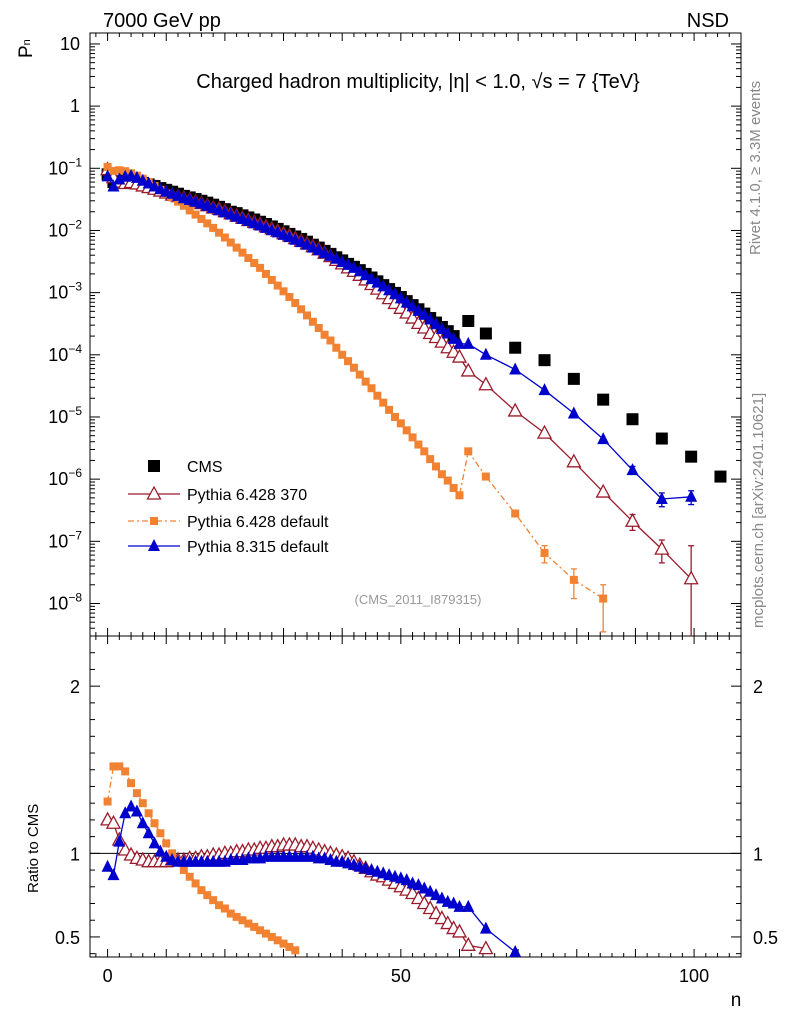 The image size is (786, 1024). I want to click on rivet-label: Rivet 4.1.0, ≥ 3.3M events, so click(755, 168).